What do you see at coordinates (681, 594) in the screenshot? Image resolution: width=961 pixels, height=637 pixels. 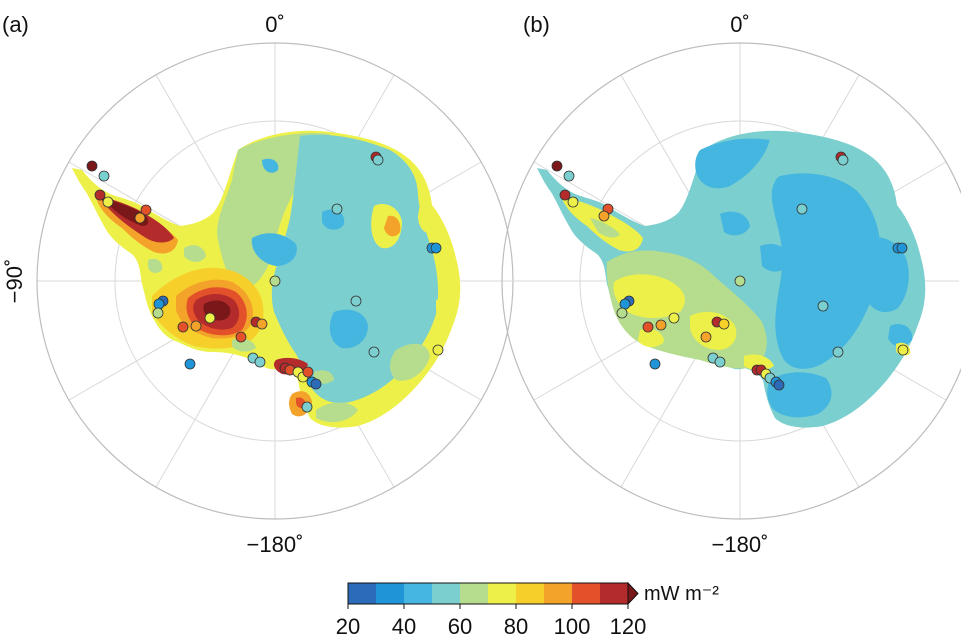 I see `colorbar-unit-label: mW m⁻²` at bounding box center [681, 594].